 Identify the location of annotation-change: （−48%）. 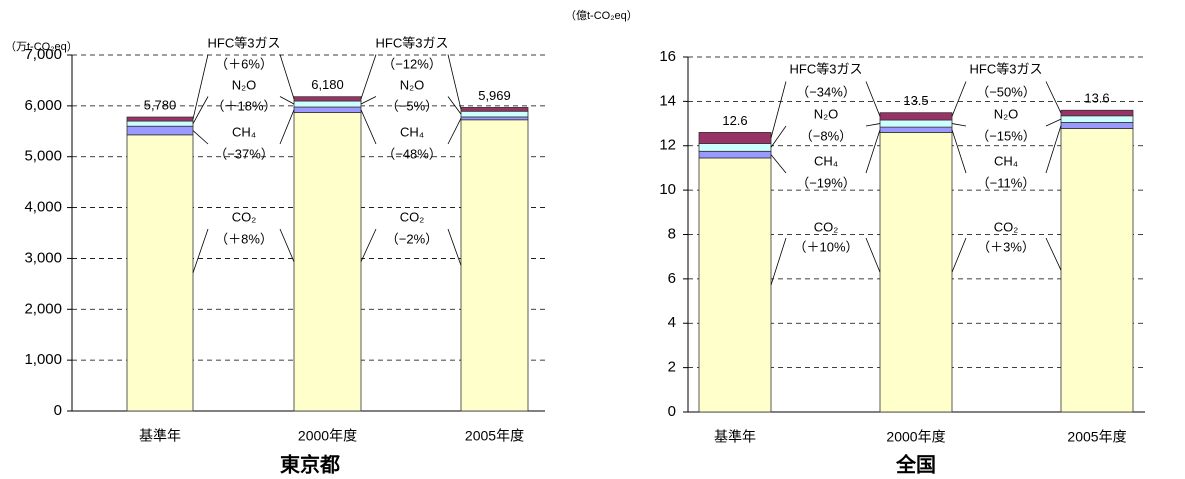
(412, 153).